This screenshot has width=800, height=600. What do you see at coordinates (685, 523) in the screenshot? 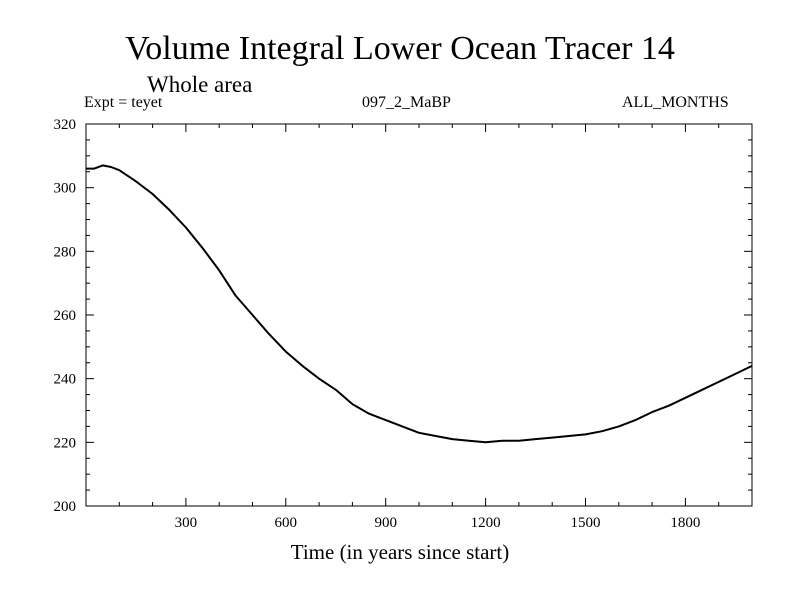
I see `x-tick-label: 1800` at bounding box center [685, 523].